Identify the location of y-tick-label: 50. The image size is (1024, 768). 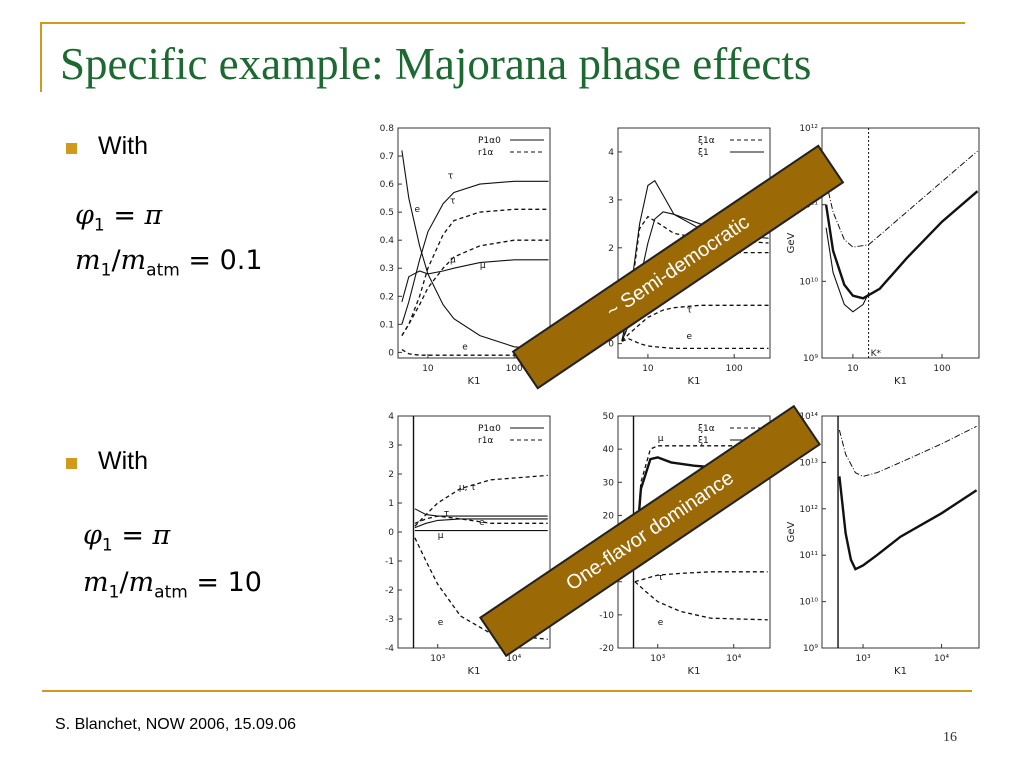
(609, 417).